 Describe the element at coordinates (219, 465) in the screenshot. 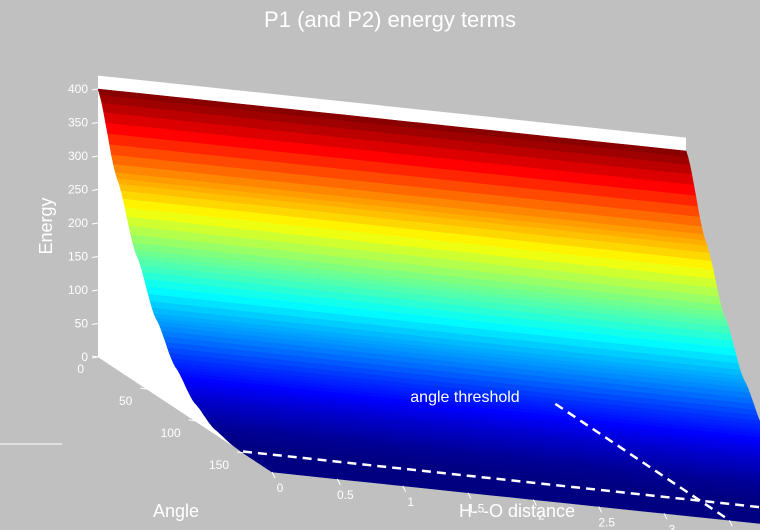

I see `y-tick-label: 150` at that location.